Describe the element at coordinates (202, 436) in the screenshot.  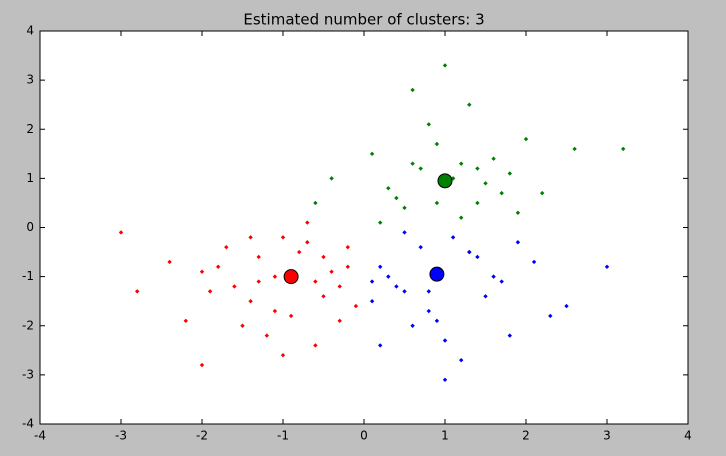
I see `x-tick-label: -2` at that location.